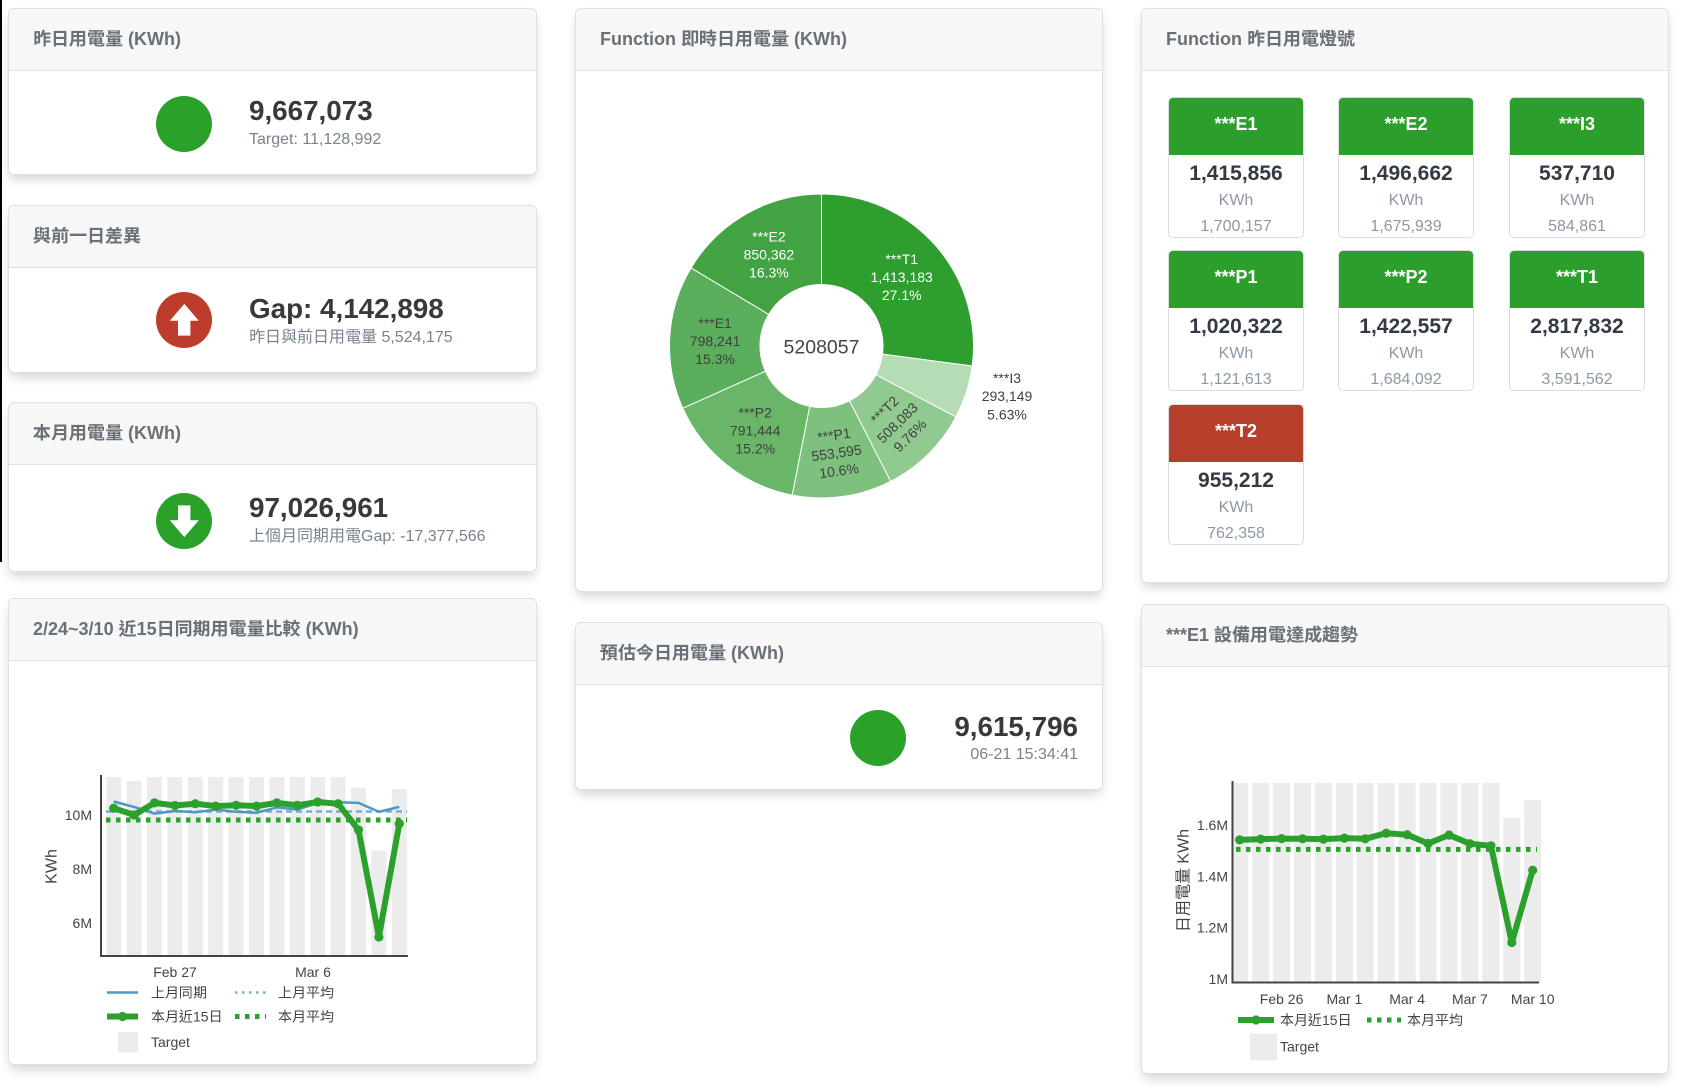  What do you see at coordinates (715, 341) in the screenshot?
I see `svg-text: 798,241` at bounding box center [715, 341].